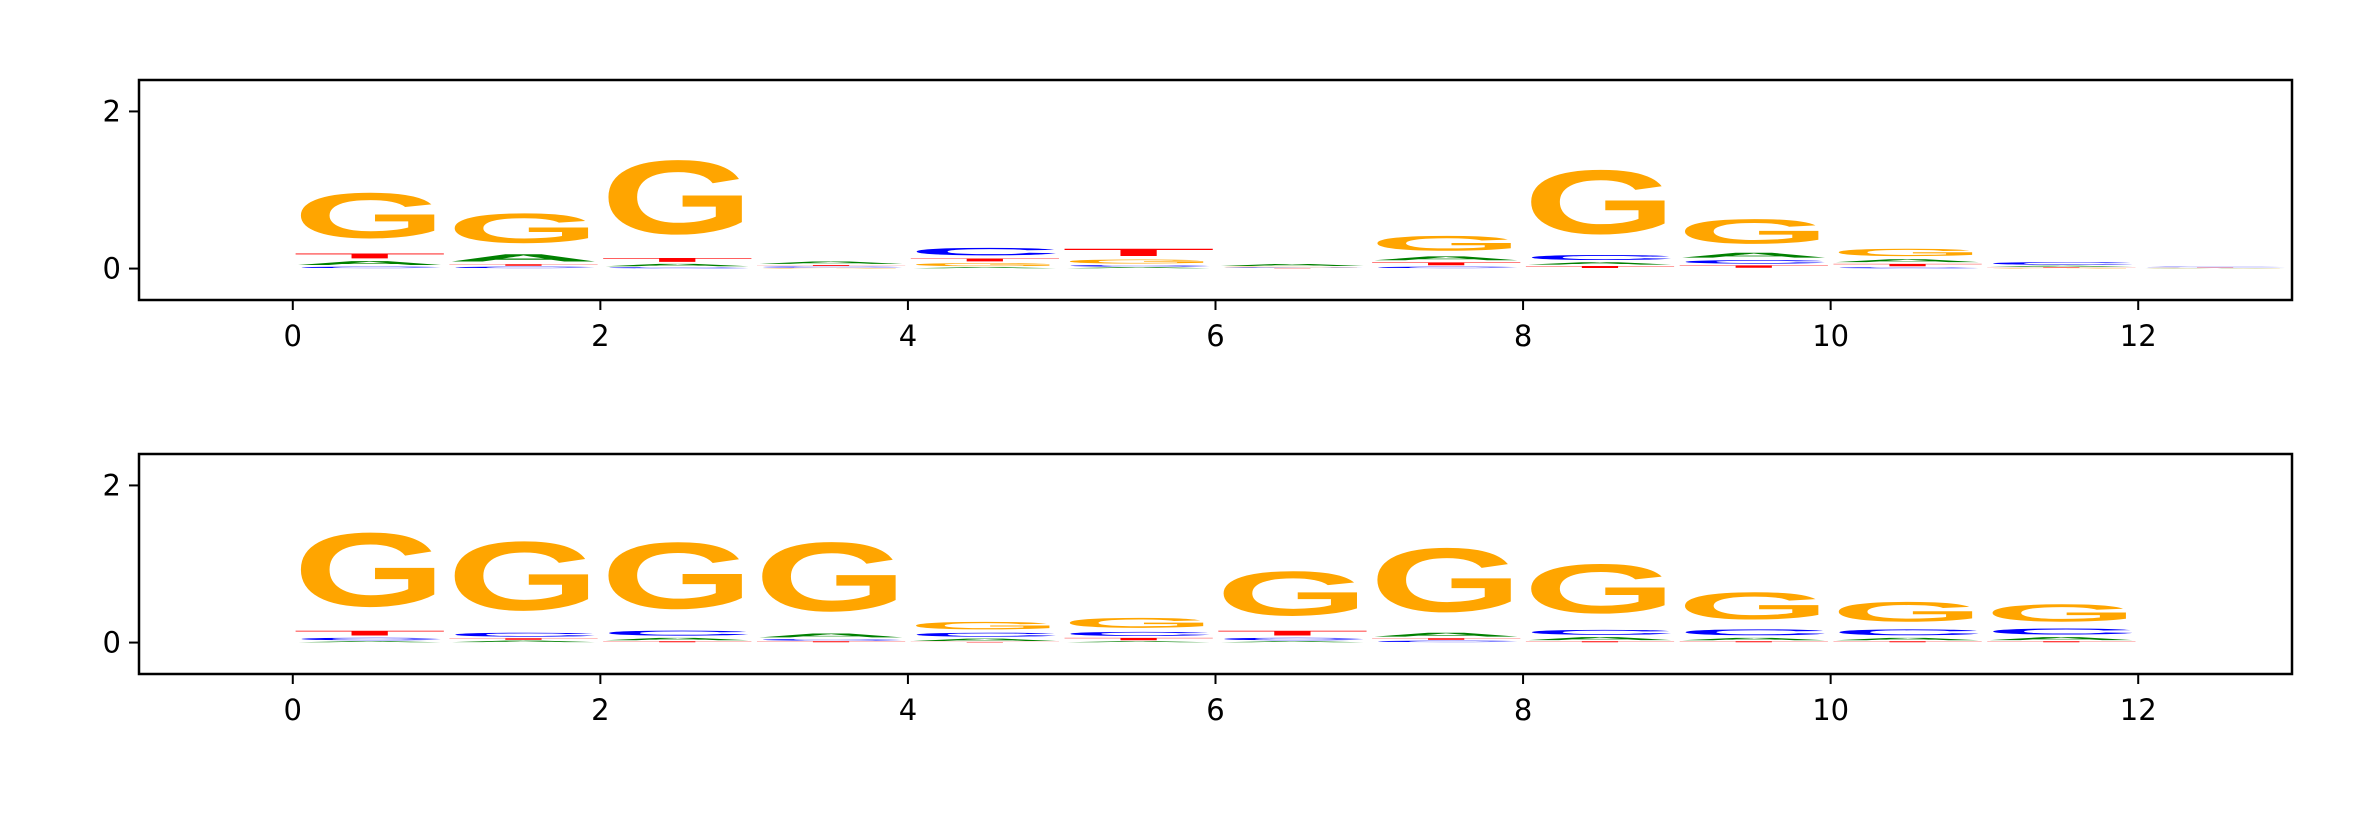 This screenshot has width=2362, height=826. I want to click on letter-C-pos-6: C, so click(1293, 267).